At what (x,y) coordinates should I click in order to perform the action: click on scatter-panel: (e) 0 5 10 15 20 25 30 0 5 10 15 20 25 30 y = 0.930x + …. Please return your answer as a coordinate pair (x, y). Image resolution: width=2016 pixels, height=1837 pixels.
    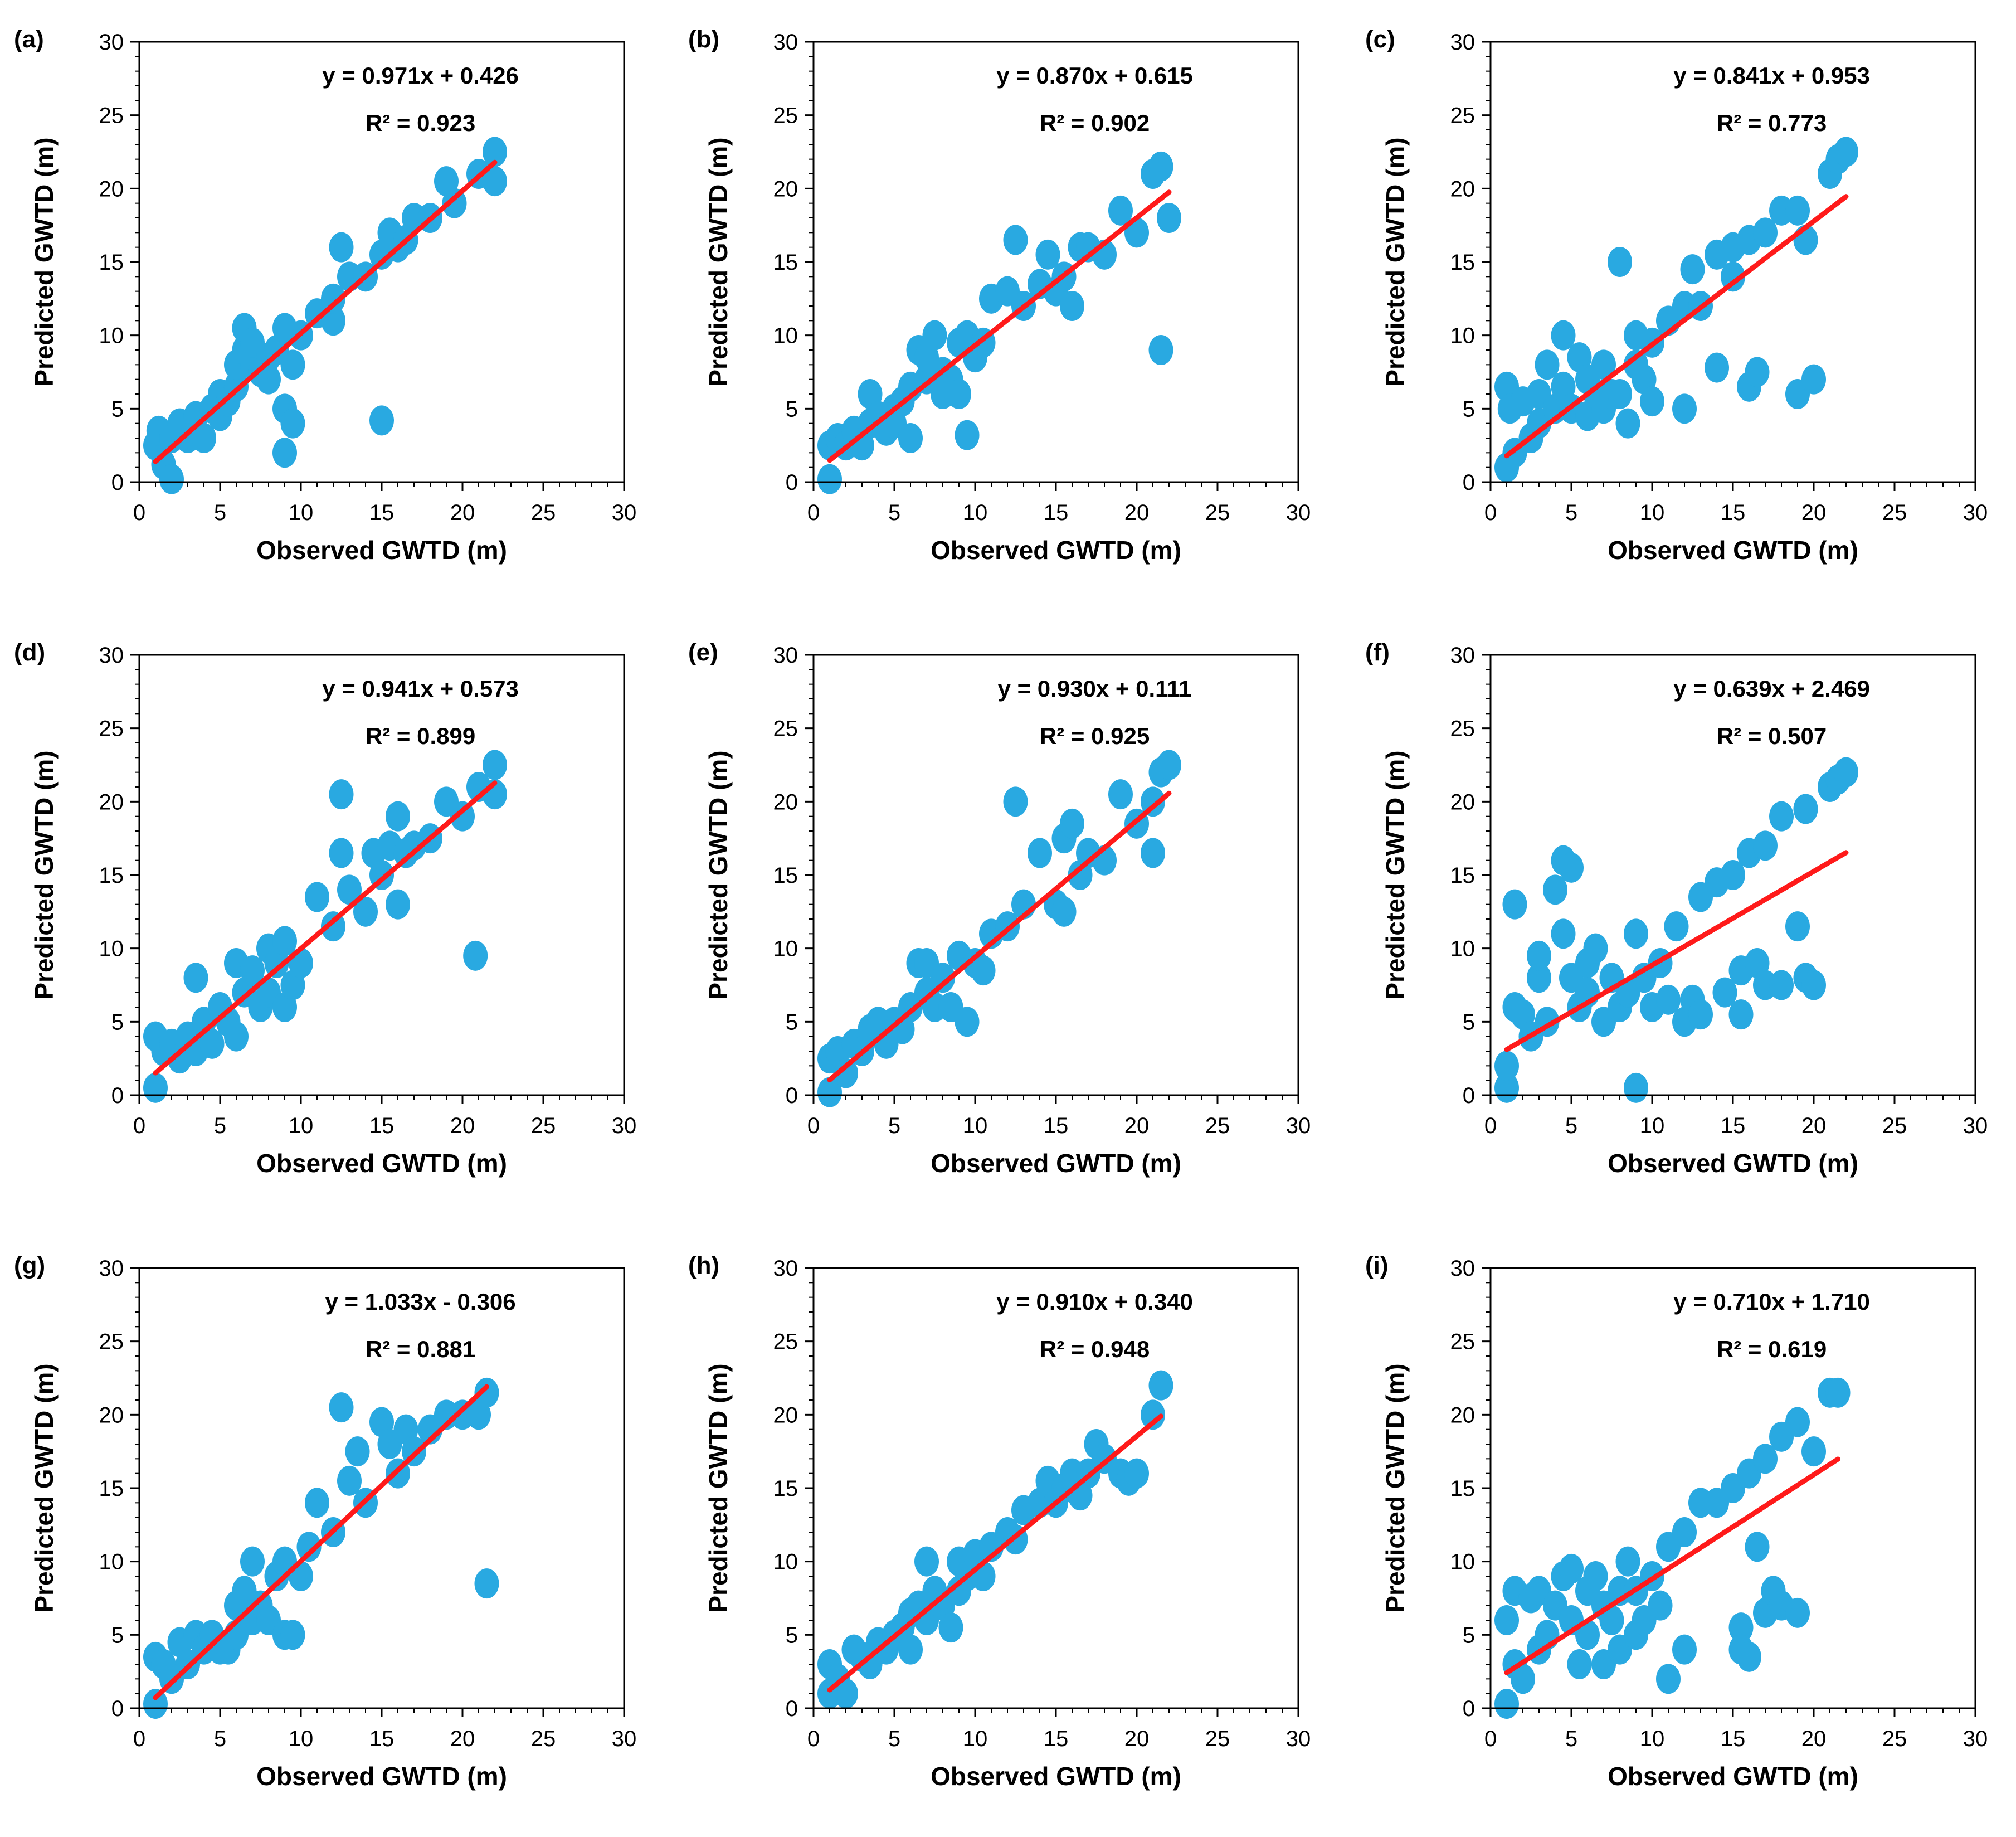
    Looking at the image, I should click on (1000, 908).